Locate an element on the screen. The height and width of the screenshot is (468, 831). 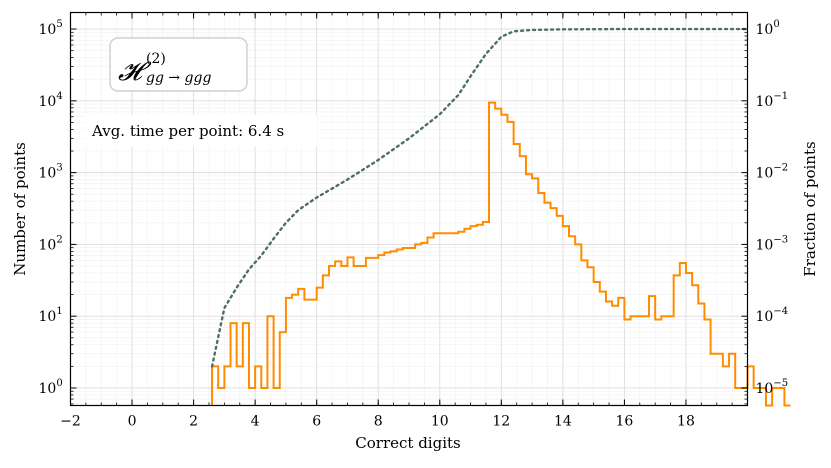
y-tick-label-right: 10⁻⁴ is located at coordinates (772, 315).